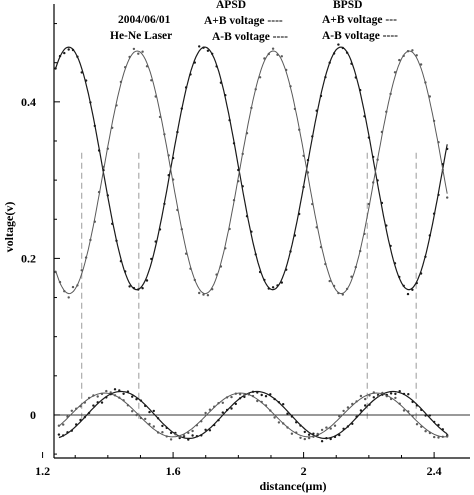 Image resolution: width=474 pixels, height=495 pixels. Describe the element at coordinates (231, 5) in the screenshot. I see `annotation-apsd-title: APSD` at that location.